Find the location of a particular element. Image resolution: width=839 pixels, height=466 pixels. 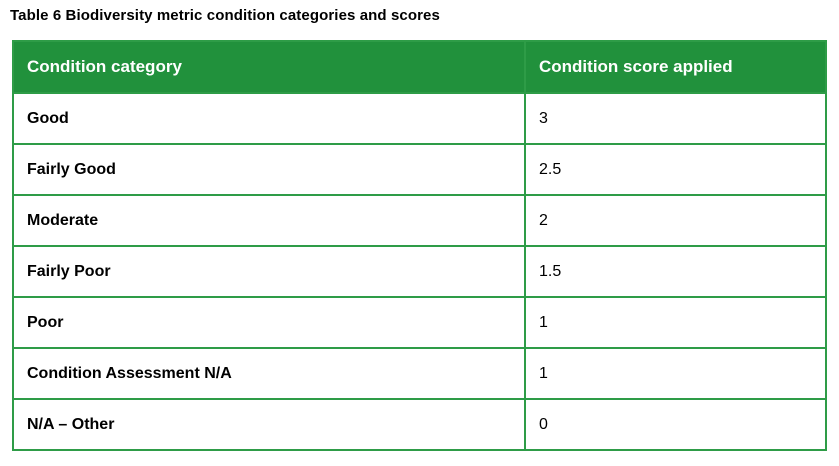

score-cell: 3 is located at coordinates (675, 118).